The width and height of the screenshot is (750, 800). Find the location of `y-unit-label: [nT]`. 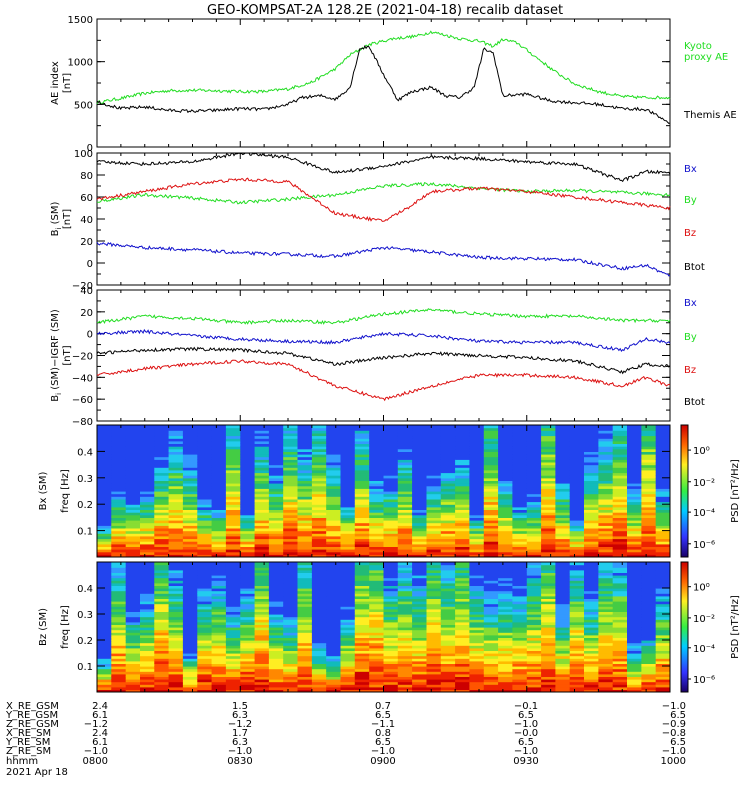

y-unit-label: [nT] is located at coordinates (67, 219).